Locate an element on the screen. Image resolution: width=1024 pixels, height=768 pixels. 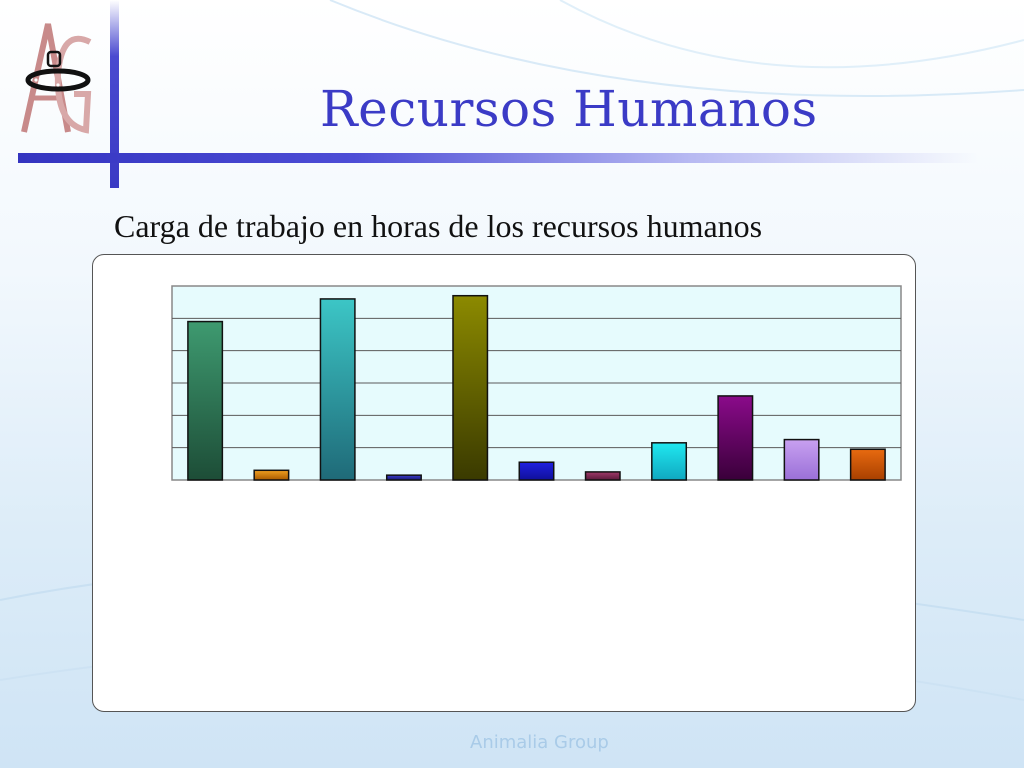
horizontal-accent-bar is located at coordinates (498, 158).